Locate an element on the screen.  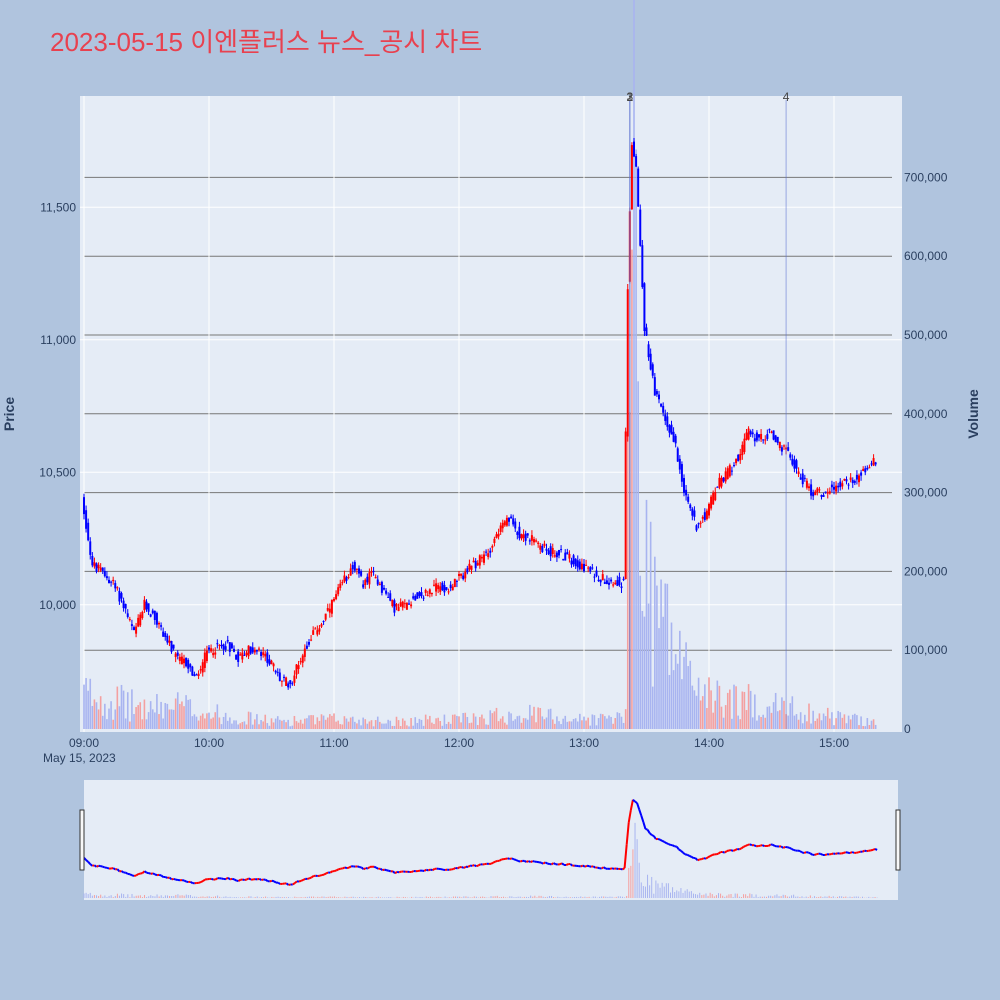
range-slider-right-handle is located at coordinates (898, 840).